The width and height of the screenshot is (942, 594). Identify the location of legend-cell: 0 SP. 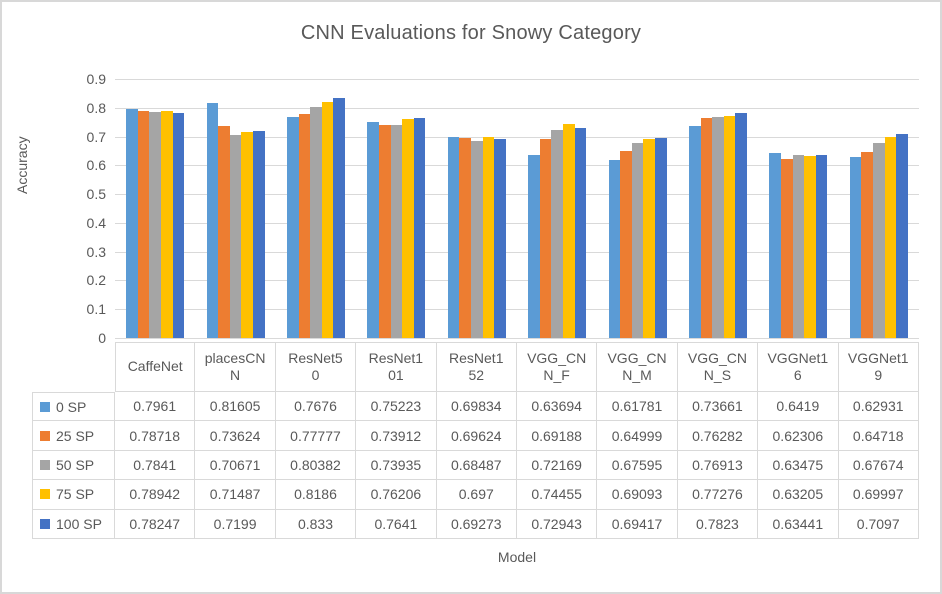
(73, 407).